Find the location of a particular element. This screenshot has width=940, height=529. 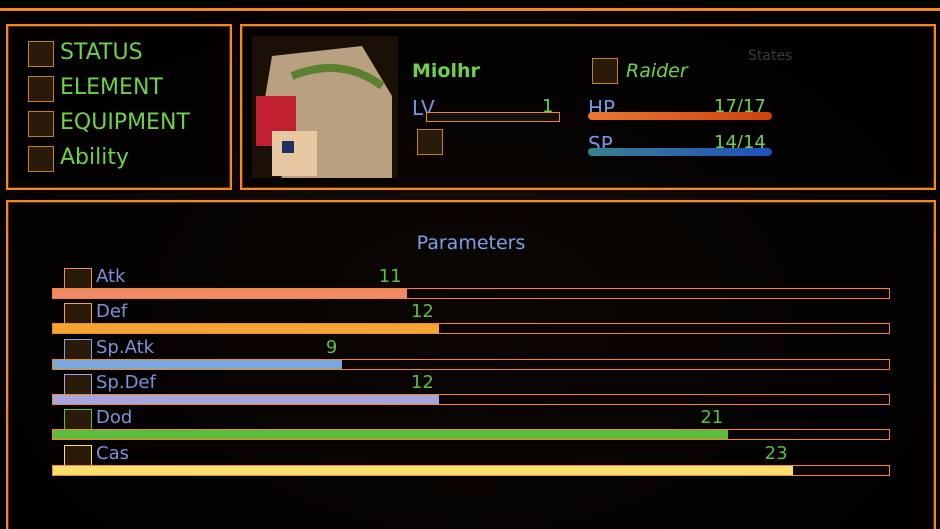

param-name: Def is located at coordinates (112, 312).